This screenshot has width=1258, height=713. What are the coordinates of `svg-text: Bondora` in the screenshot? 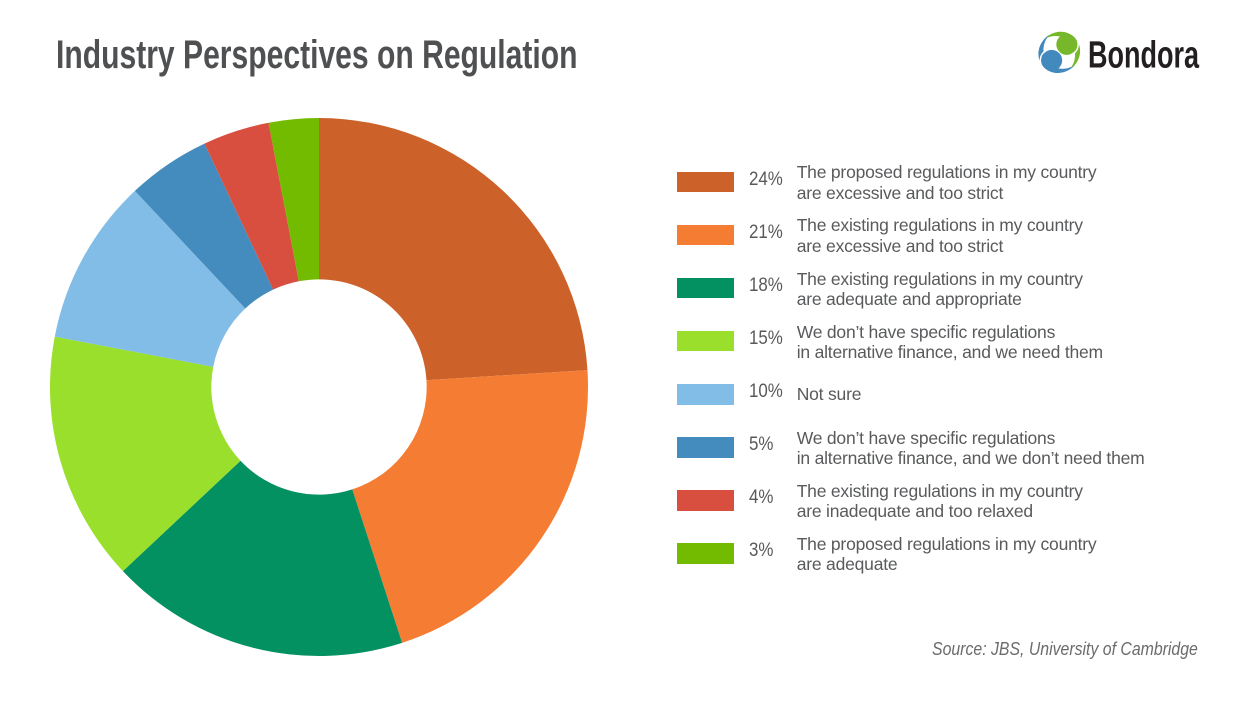 It's located at (1144, 54).